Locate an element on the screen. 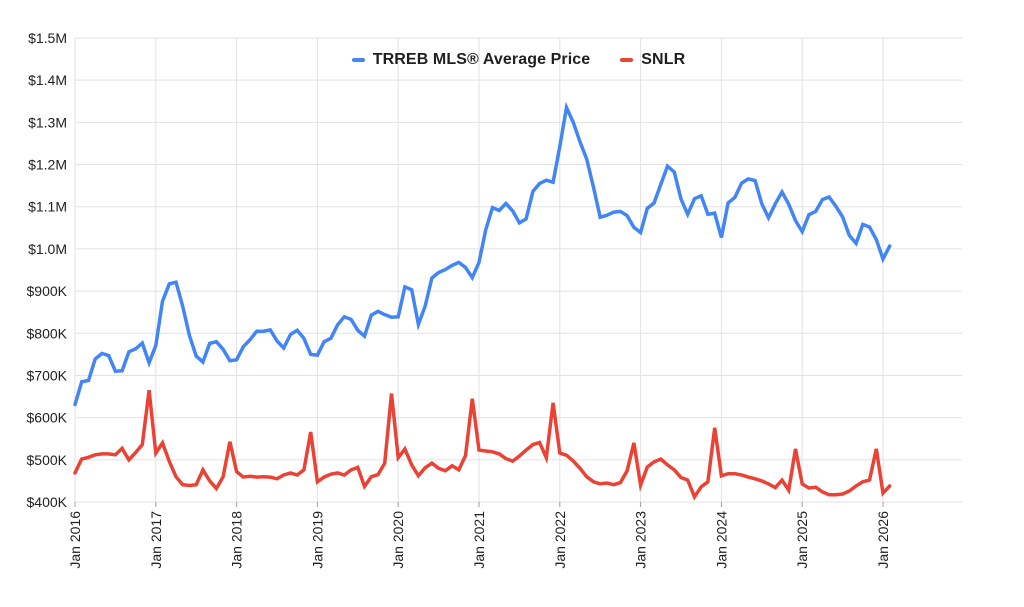  x-axis-tick-label: Jan 2021 is located at coordinates (479, 540).